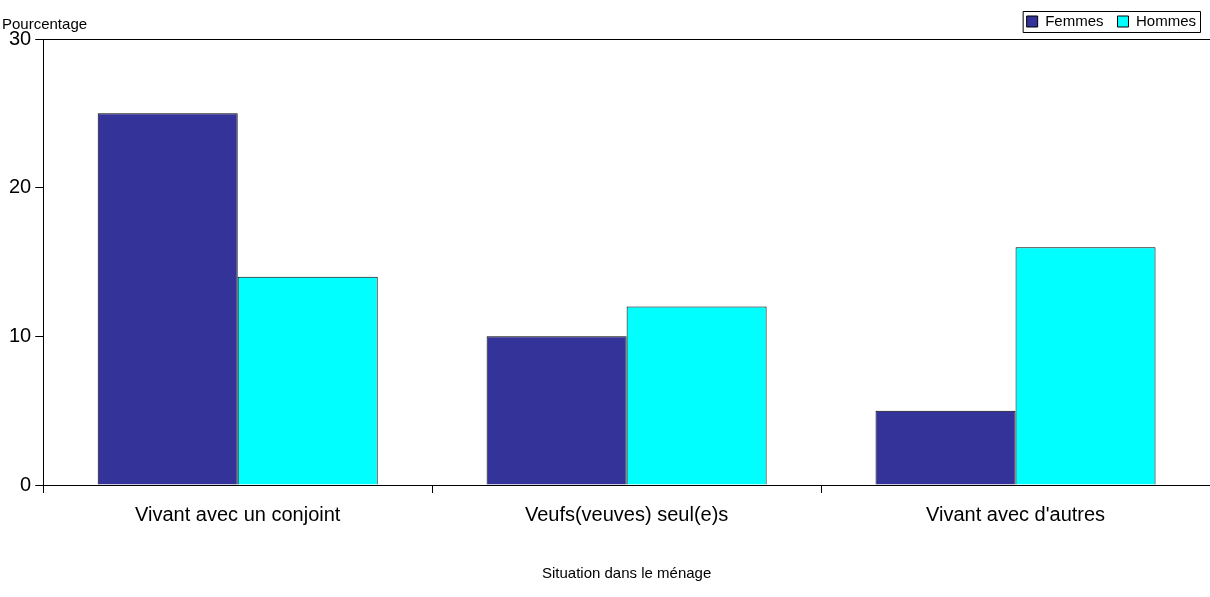  Describe the element at coordinates (26, 483) in the screenshot. I see `y-tick-label: 0` at that location.